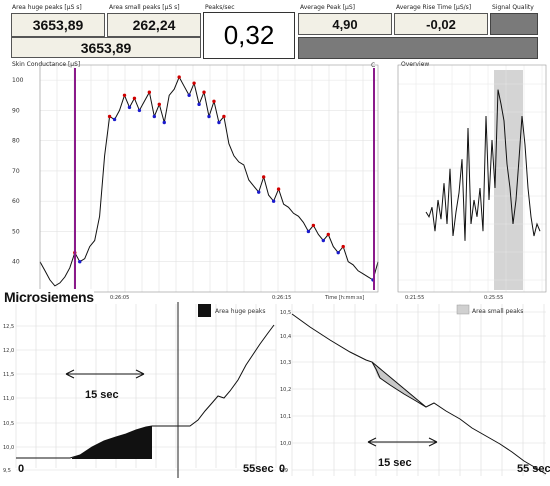 The height and width of the screenshot is (486, 550). I want to click on br-span-label: 15 sec, so click(395, 463).